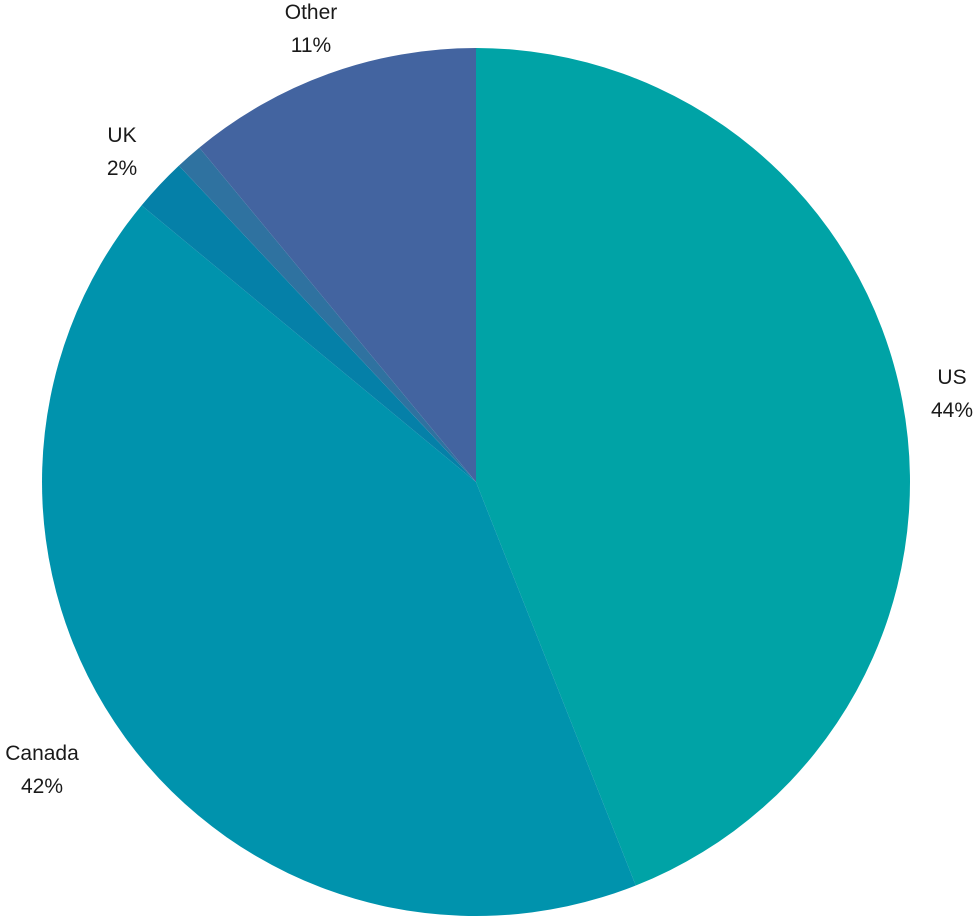 The image size is (976, 918). What do you see at coordinates (952, 410) in the screenshot?
I see `slice-percent-us: 44%` at bounding box center [952, 410].